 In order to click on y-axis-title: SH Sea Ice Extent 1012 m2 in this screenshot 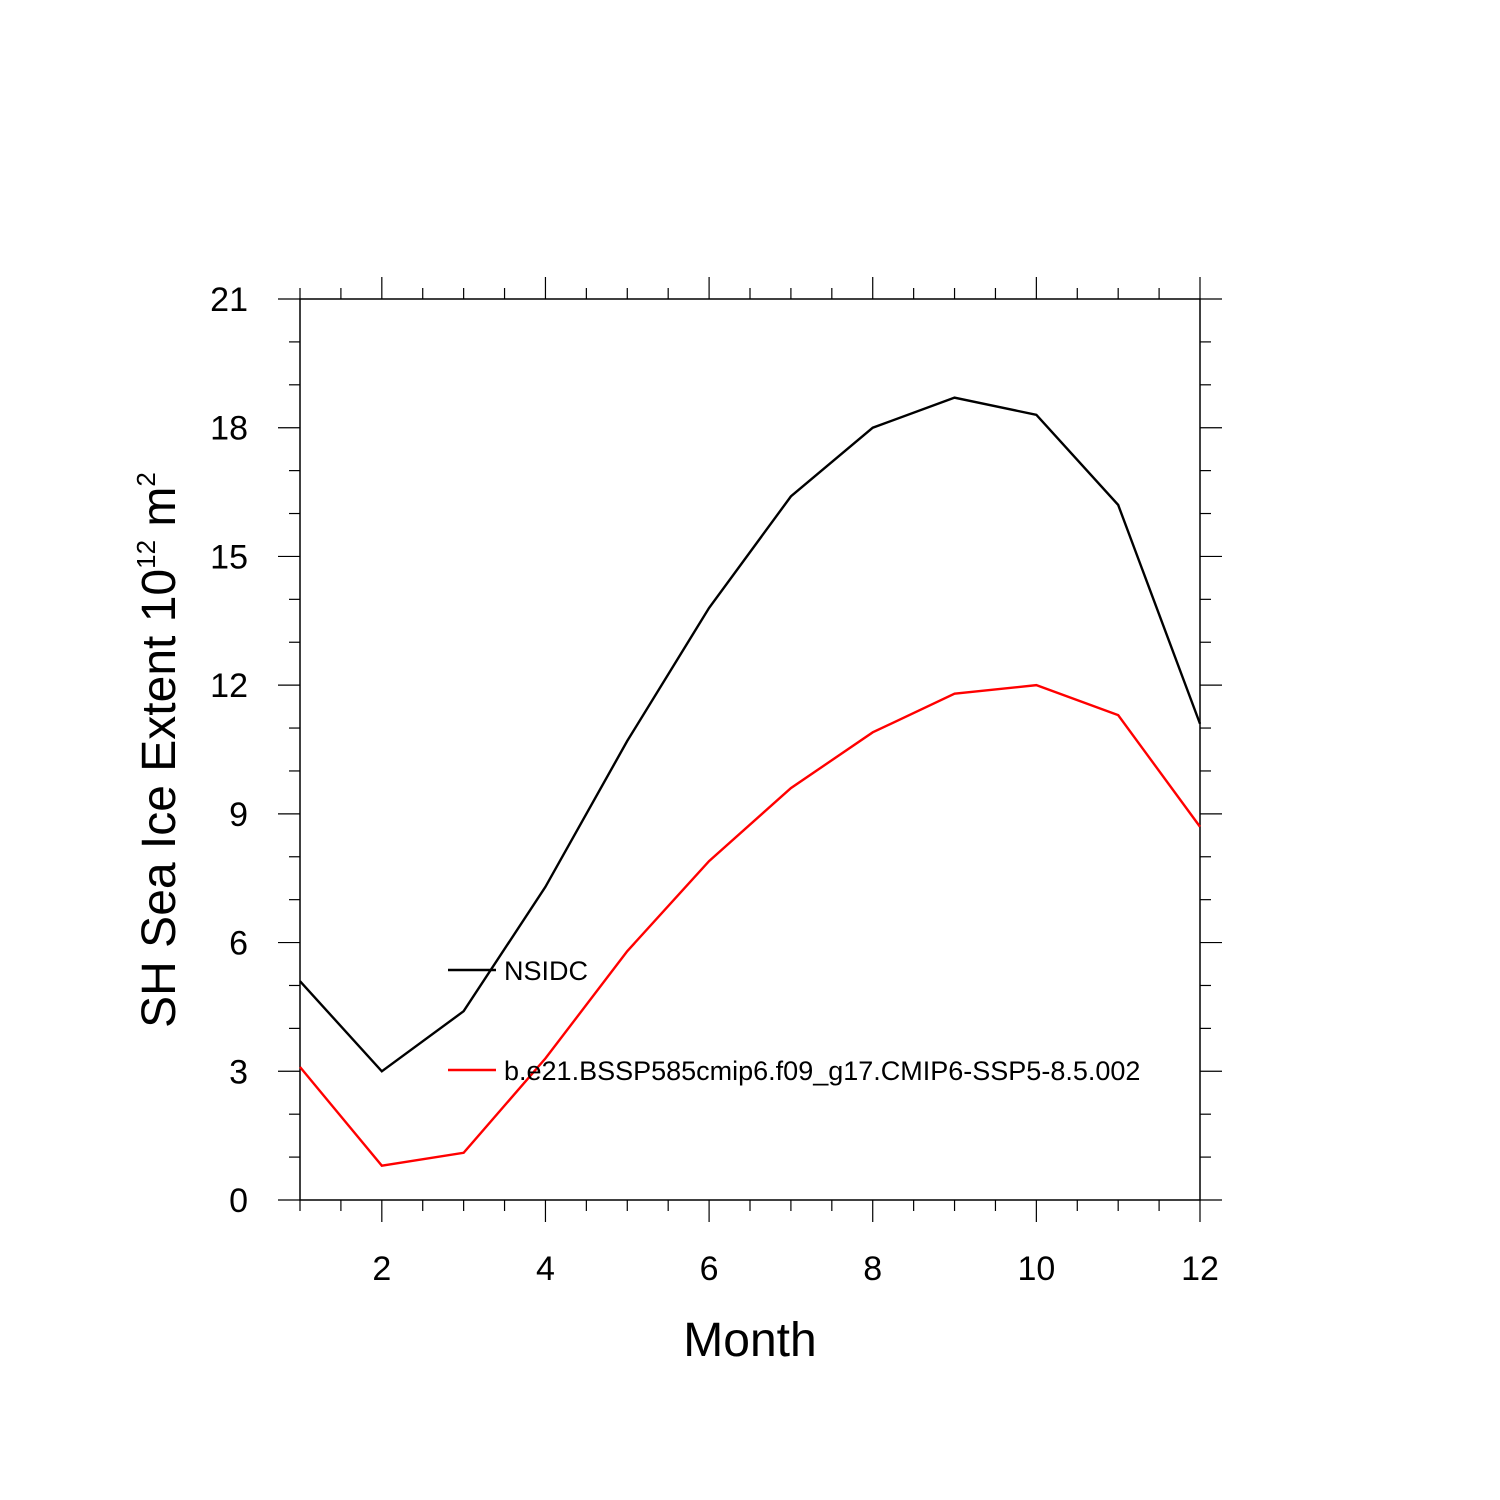, I will do `click(158, 750)`.